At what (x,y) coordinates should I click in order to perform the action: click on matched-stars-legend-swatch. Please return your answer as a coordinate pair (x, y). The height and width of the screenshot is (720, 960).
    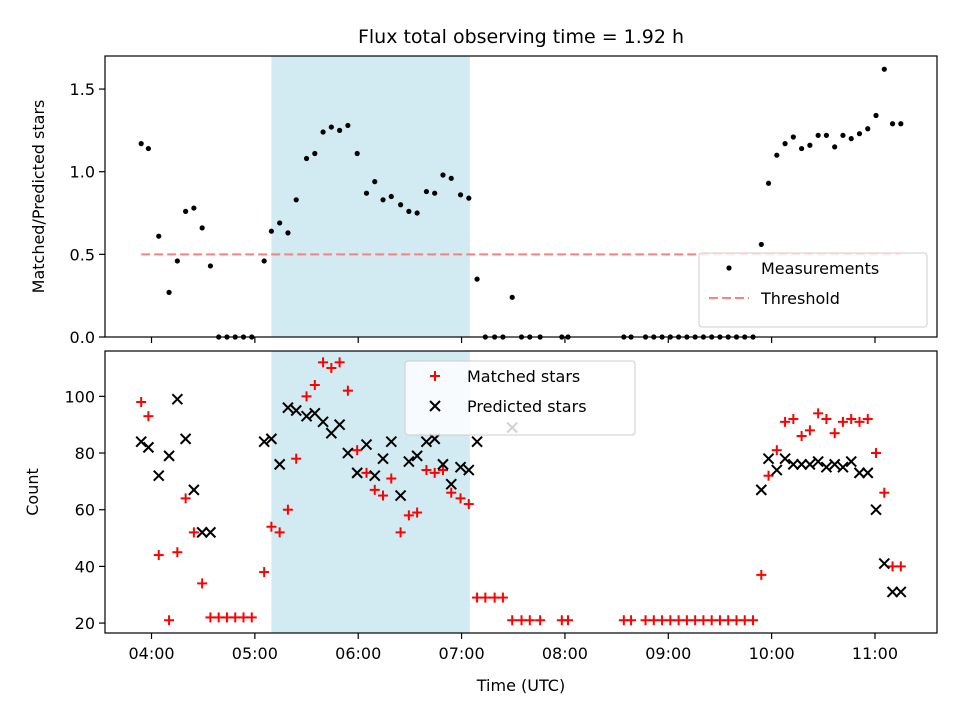
    Looking at the image, I should click on (435, 376).